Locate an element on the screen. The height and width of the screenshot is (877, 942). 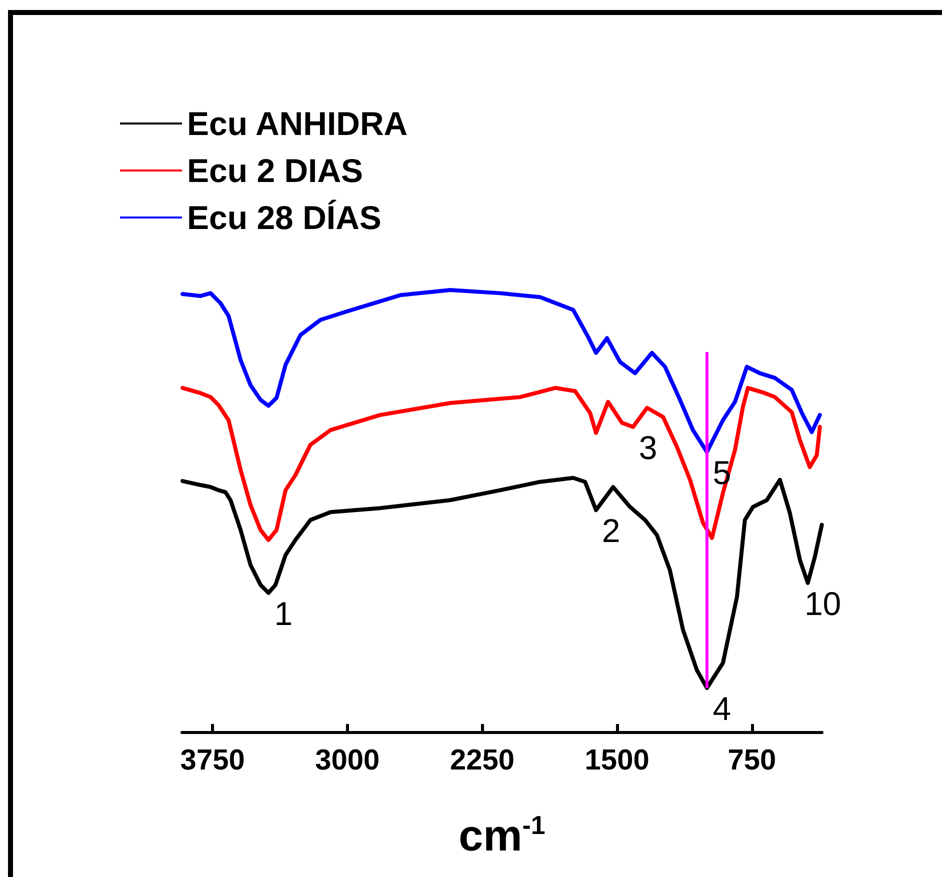
x-tick-label: 750 is located at coordinates (752, 760).